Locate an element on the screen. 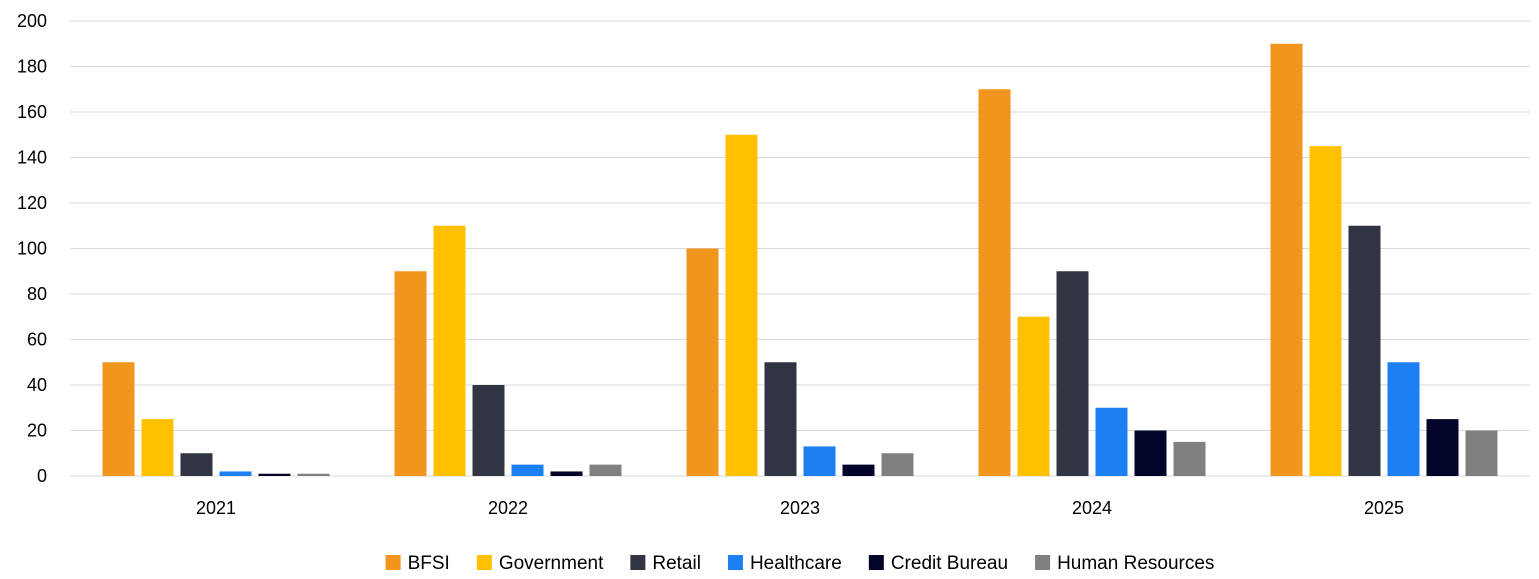 This screenshot has height=579, width=1539. legend-item-government: Government is located at coordinates (540, 563).